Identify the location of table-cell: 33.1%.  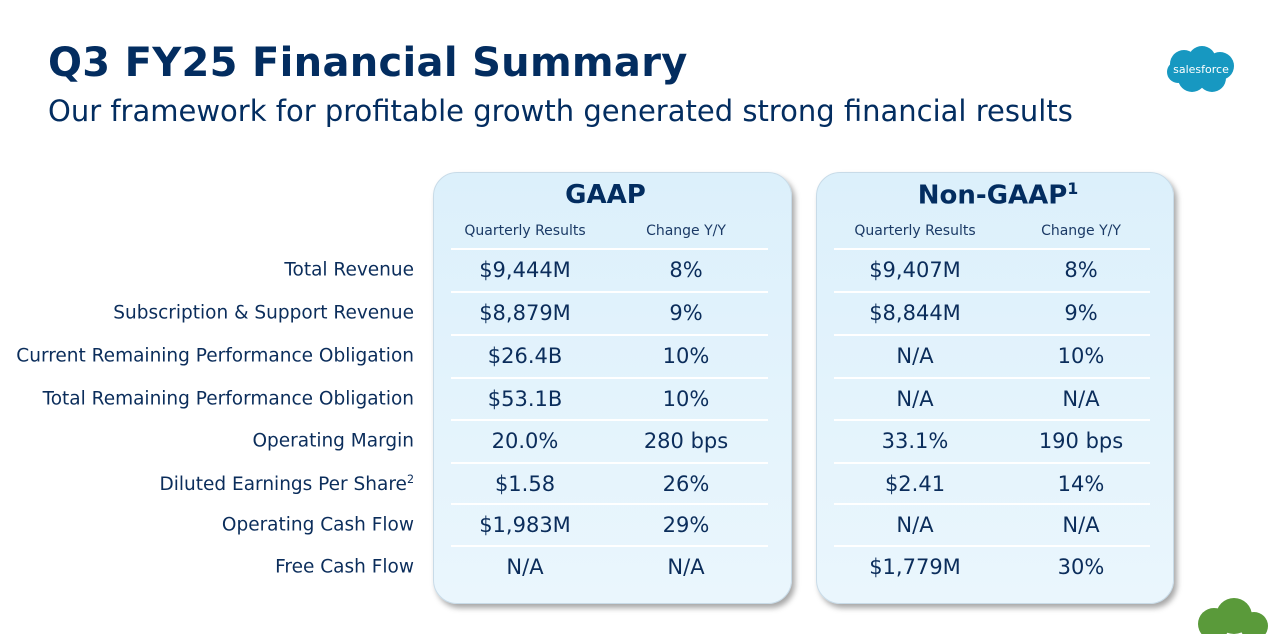
(915, 441).